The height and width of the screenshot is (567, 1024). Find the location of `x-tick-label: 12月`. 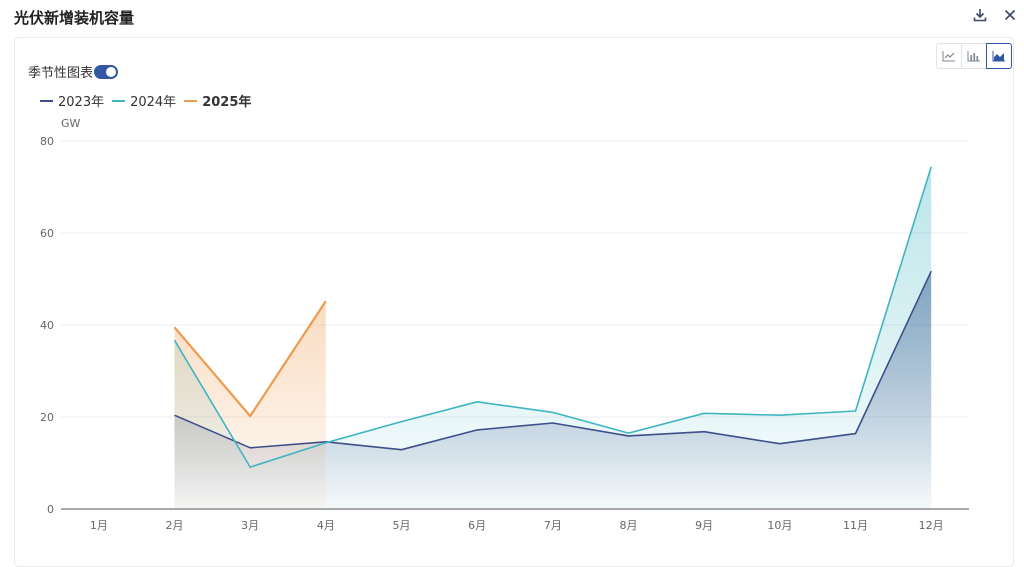

x-tick-label: 12月 is located at coordinates (931, 525).